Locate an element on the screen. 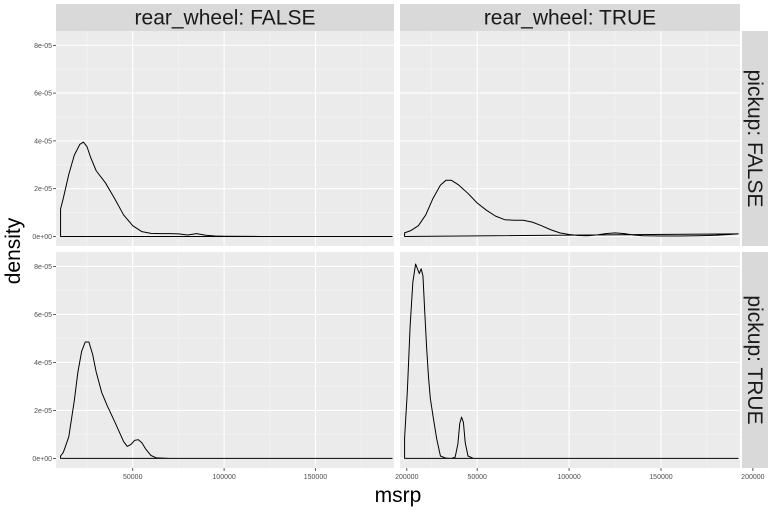 This screenshot has width=783, height=515. y-axis-title: density is located at coordinates (13, 250).